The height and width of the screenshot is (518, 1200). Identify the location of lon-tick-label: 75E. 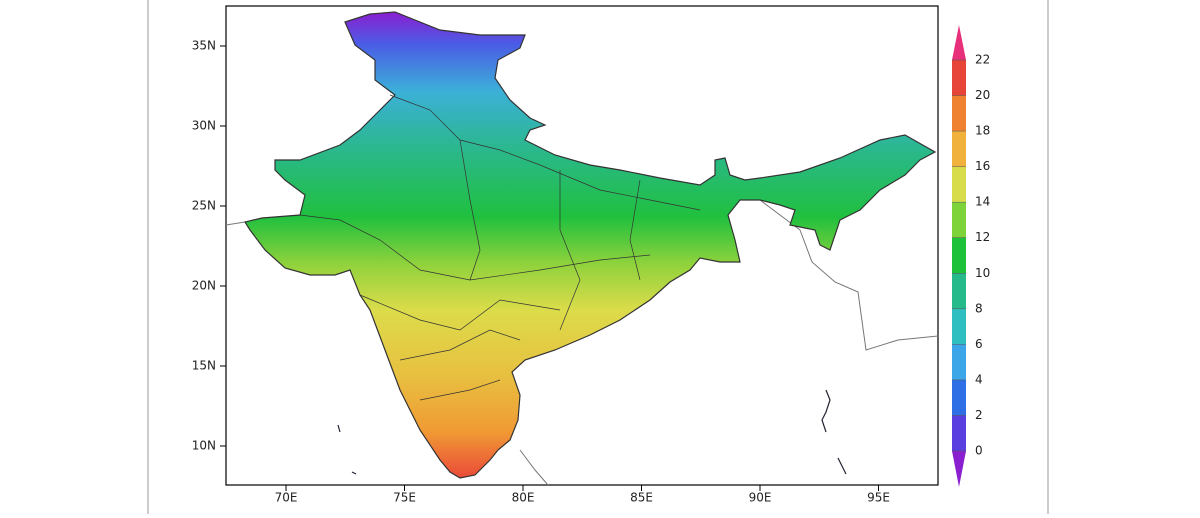
(404, 498).